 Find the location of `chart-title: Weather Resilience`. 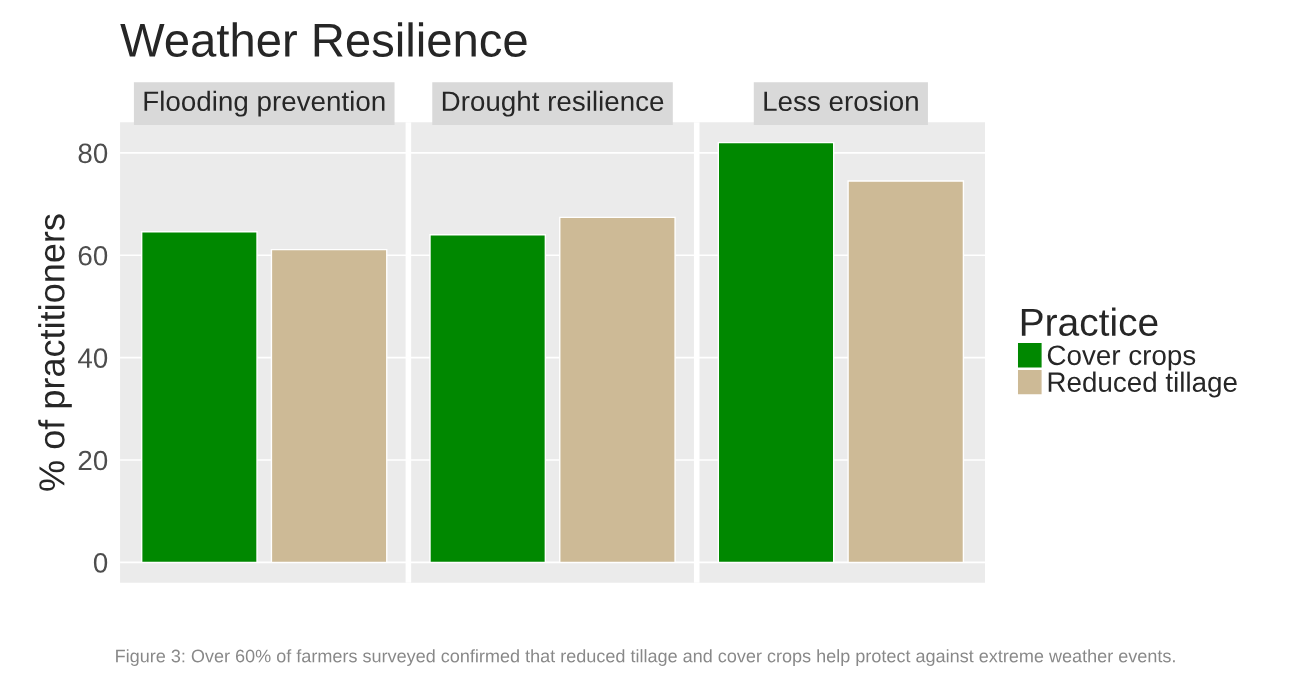

chart-title: Weather Resilience is located at coordinates (323, 39).